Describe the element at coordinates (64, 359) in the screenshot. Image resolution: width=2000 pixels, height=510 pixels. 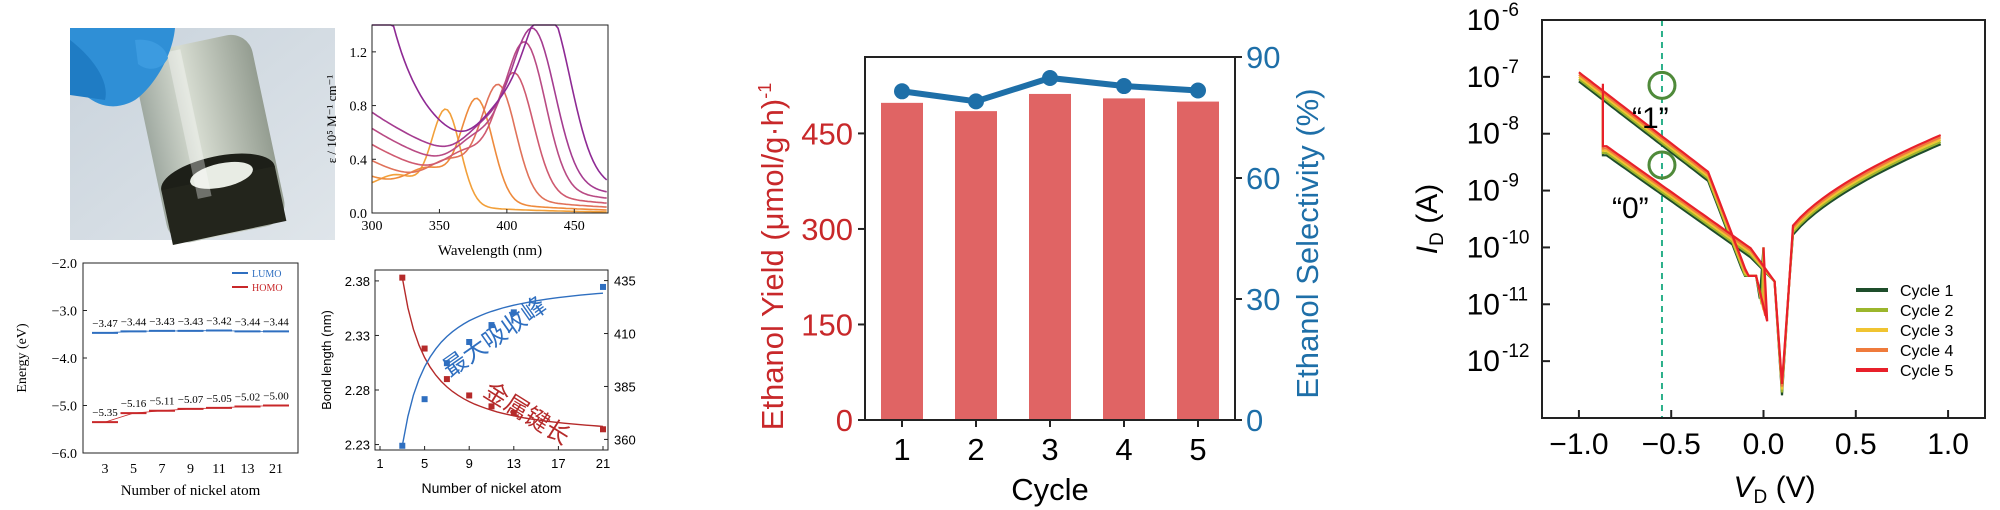
I see `y-tick-label: −4.0` at that location.